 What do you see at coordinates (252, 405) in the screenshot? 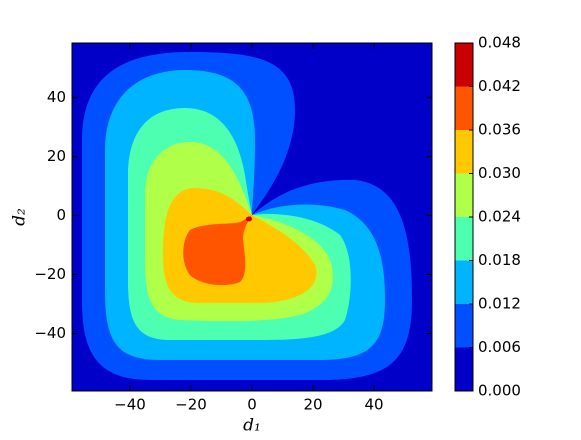
I see `x-tick-label: 0` at bounding box center [252, 405].